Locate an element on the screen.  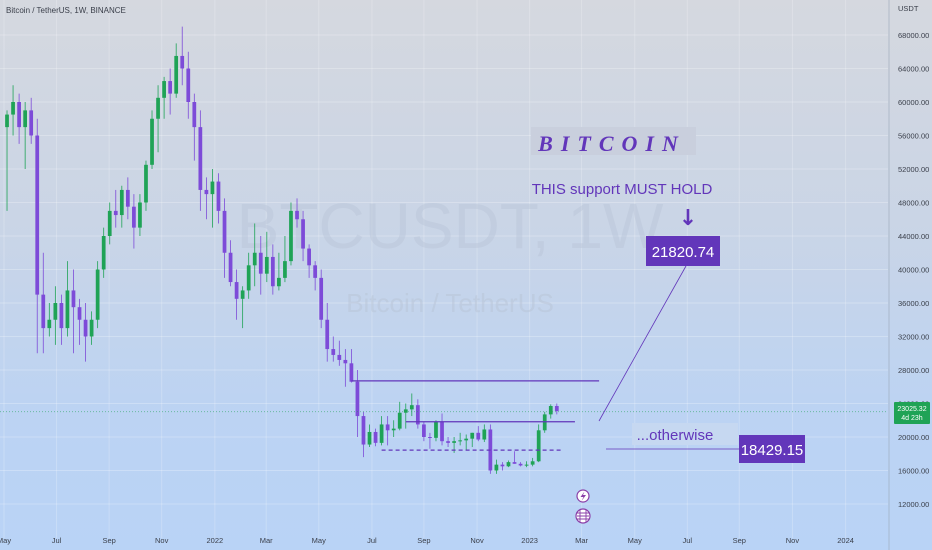
last-price-countdown: 4d 23h is located at coordinates (912, 418).